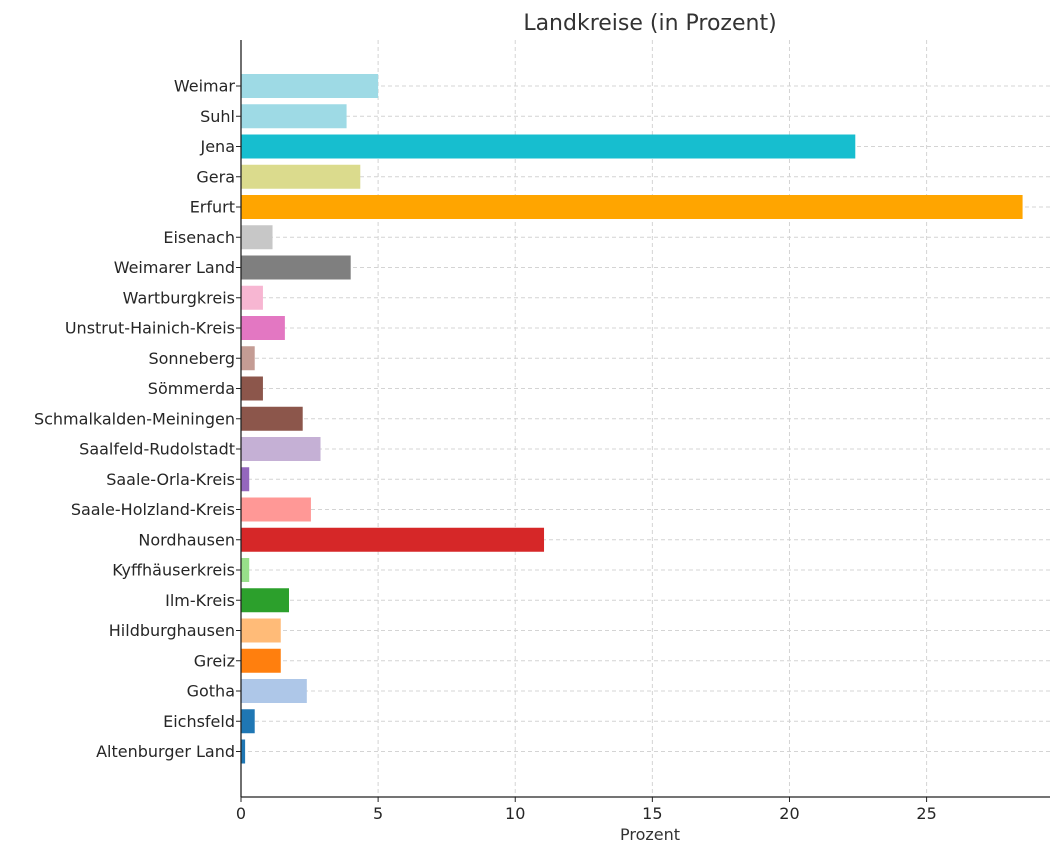 This screenshot has width=1050, height=848. Describe the element at coordinates (165, 751) in the screenshot. I see `category-label: Altenburger Land` at that location.